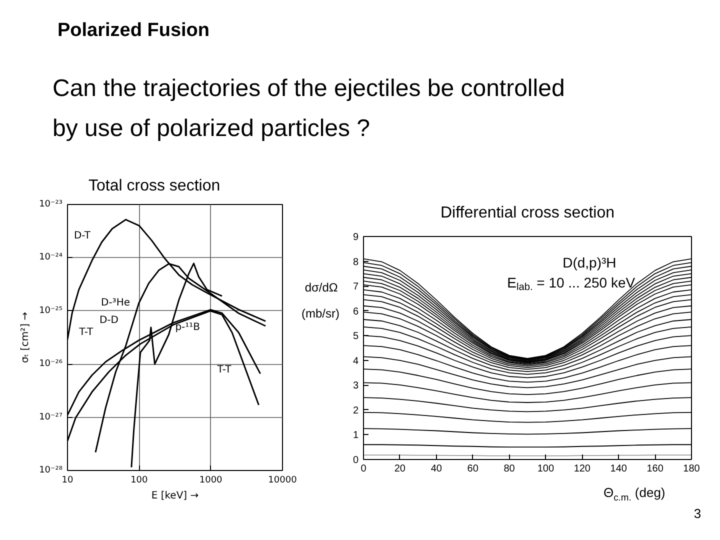 This screenshot has width=720, height=540. What do you see at coordinates (655, 469) in the screenshot?
I see `x-tick-label: 160` at bounding box center [655, 469].